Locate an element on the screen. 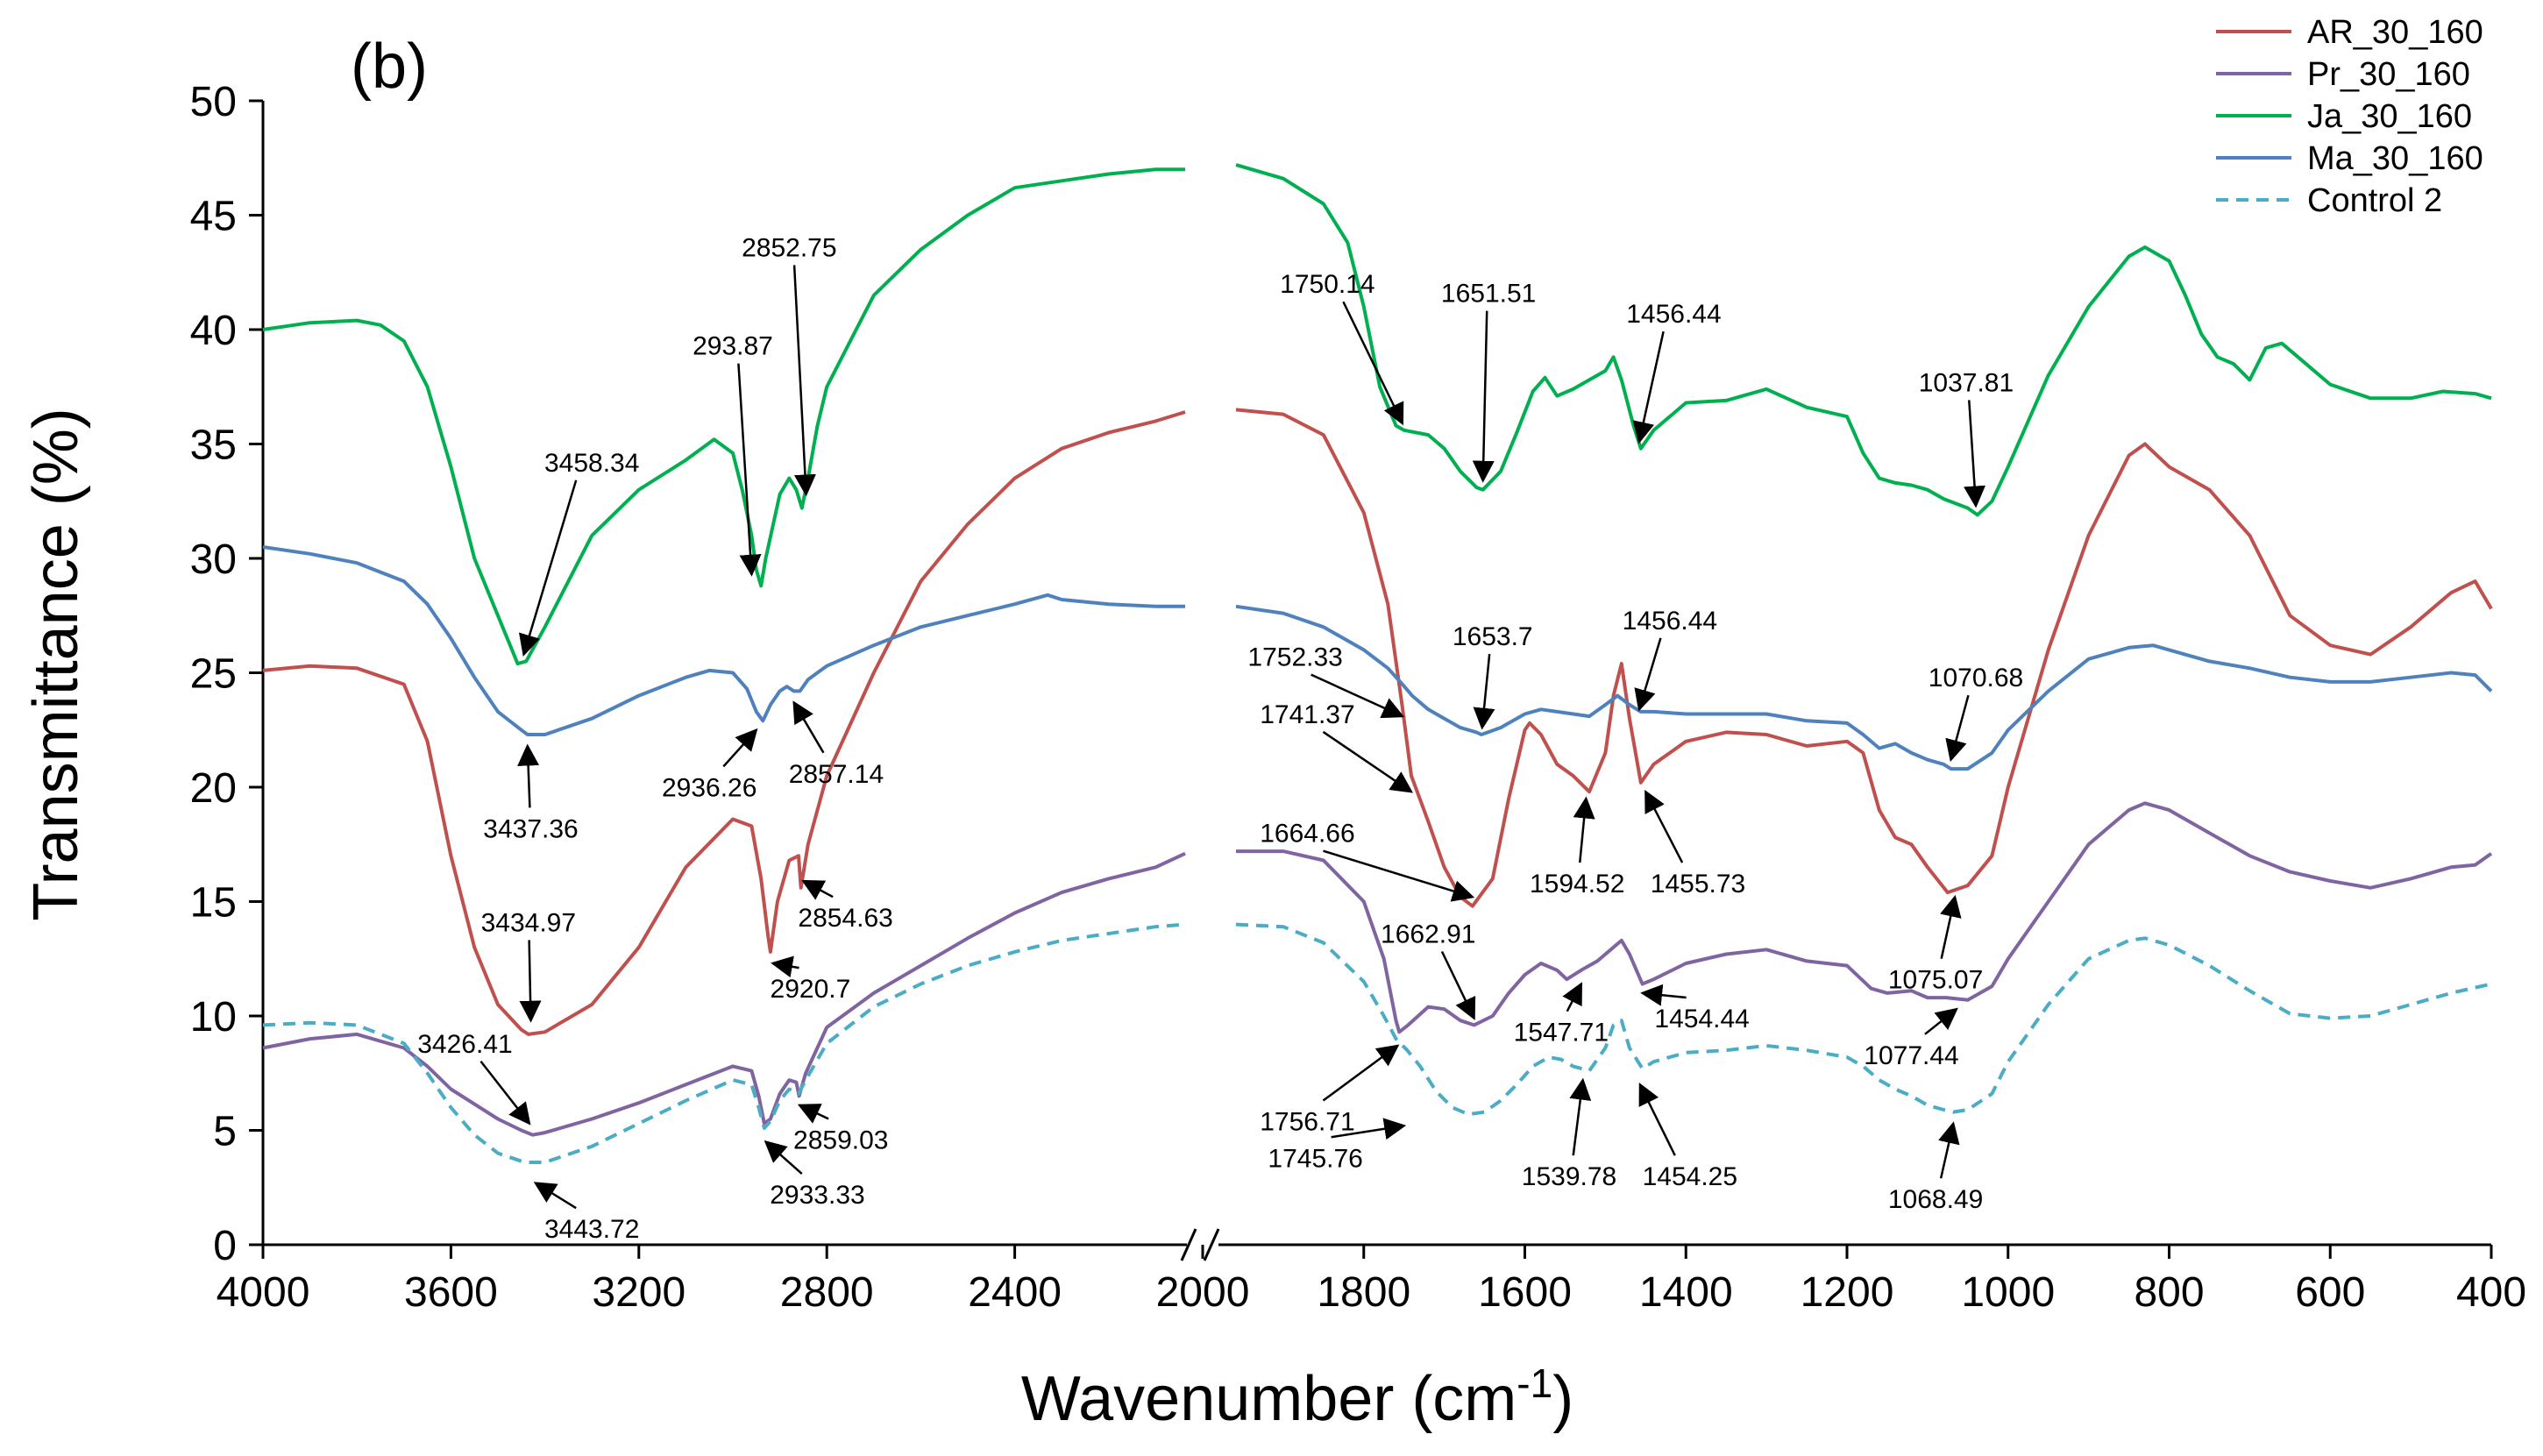 The image size is (2543, 1456). annotation-label: 3443.72 is located at coordinates (591, 1229).